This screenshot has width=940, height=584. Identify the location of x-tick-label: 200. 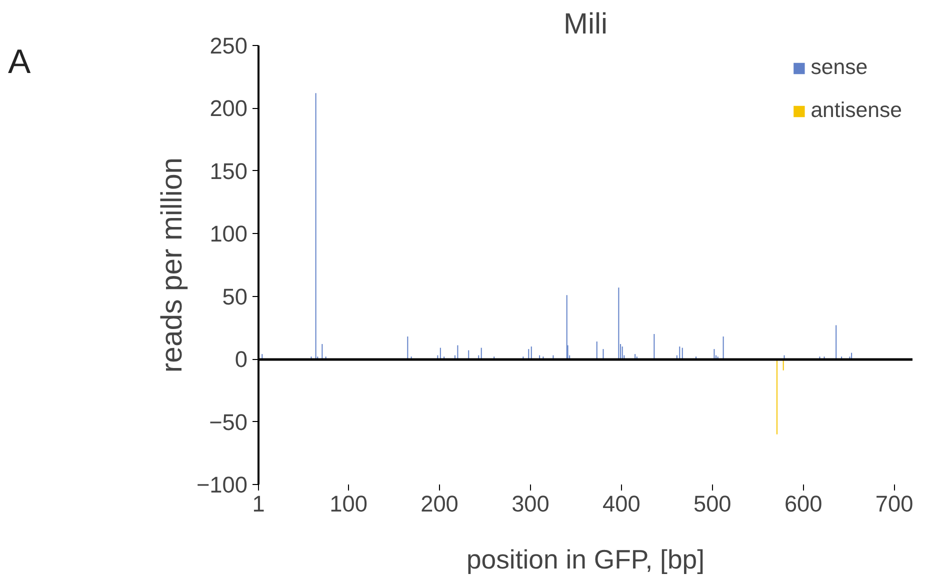
(439, 503).